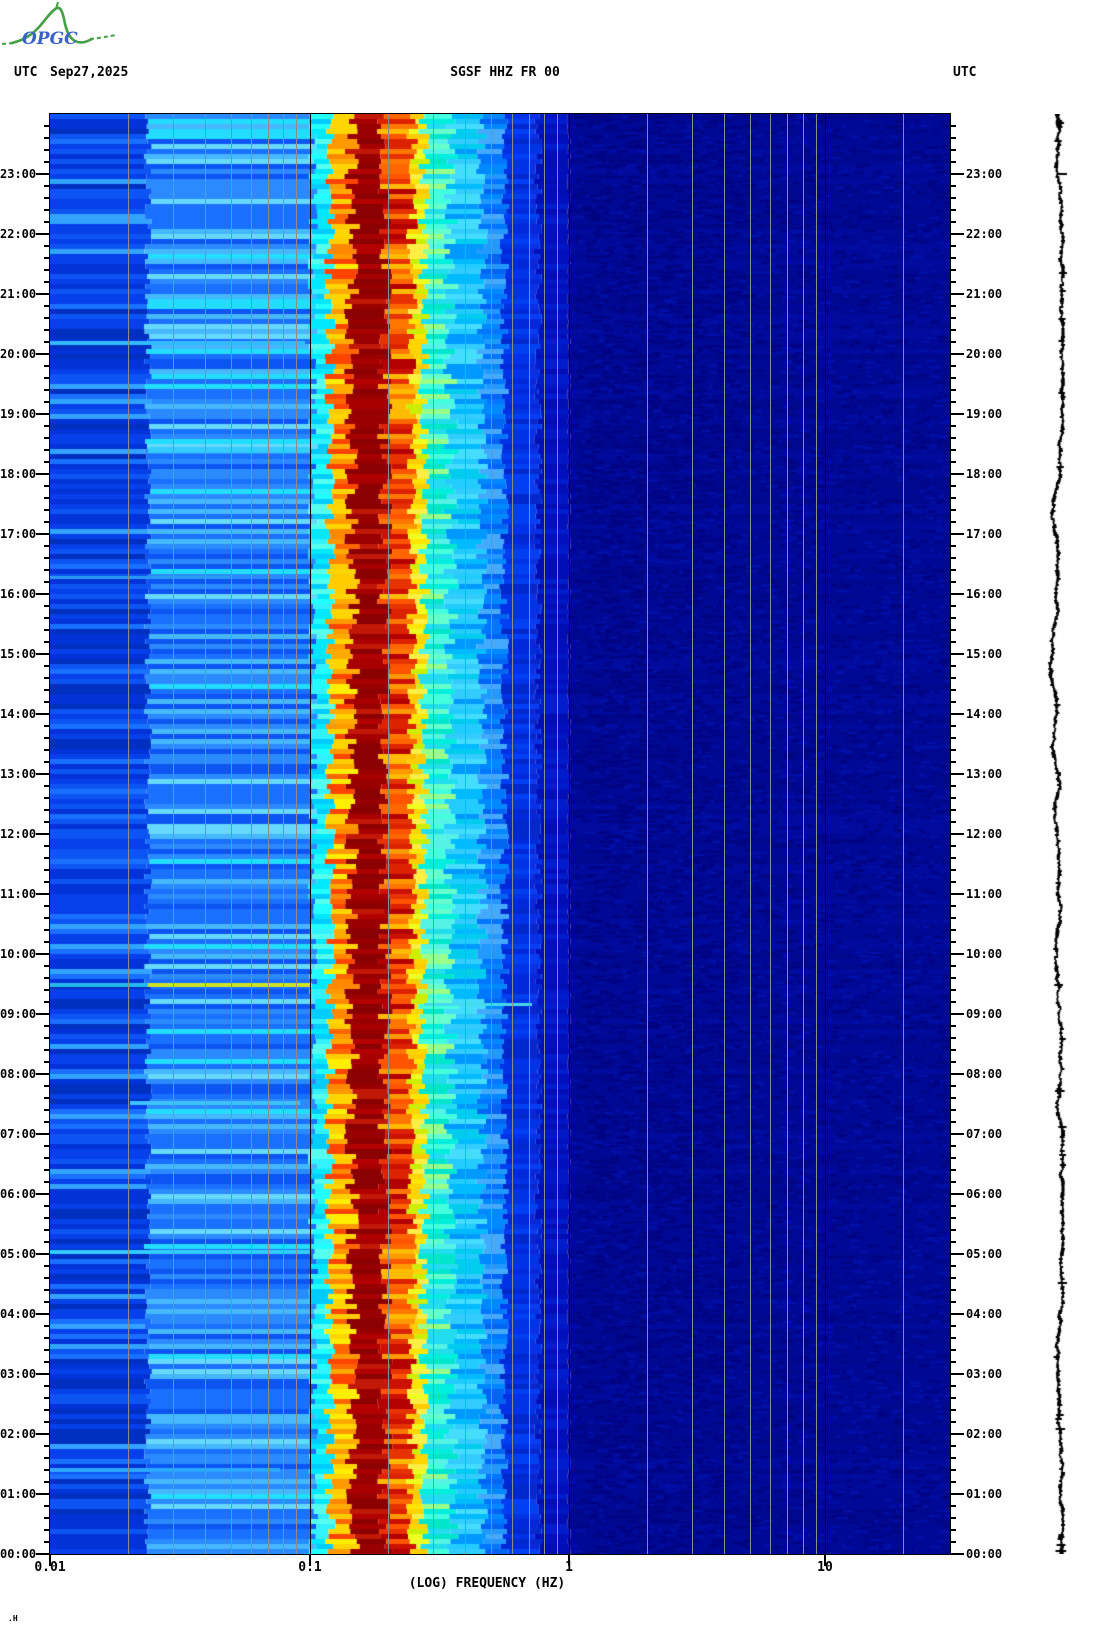 This screenshot has width=1102, height=1634. What do you see at coordinates (965, 72) in the screenshot?
I see `header-utc-right: UTC` at bounding box center [965, 72].